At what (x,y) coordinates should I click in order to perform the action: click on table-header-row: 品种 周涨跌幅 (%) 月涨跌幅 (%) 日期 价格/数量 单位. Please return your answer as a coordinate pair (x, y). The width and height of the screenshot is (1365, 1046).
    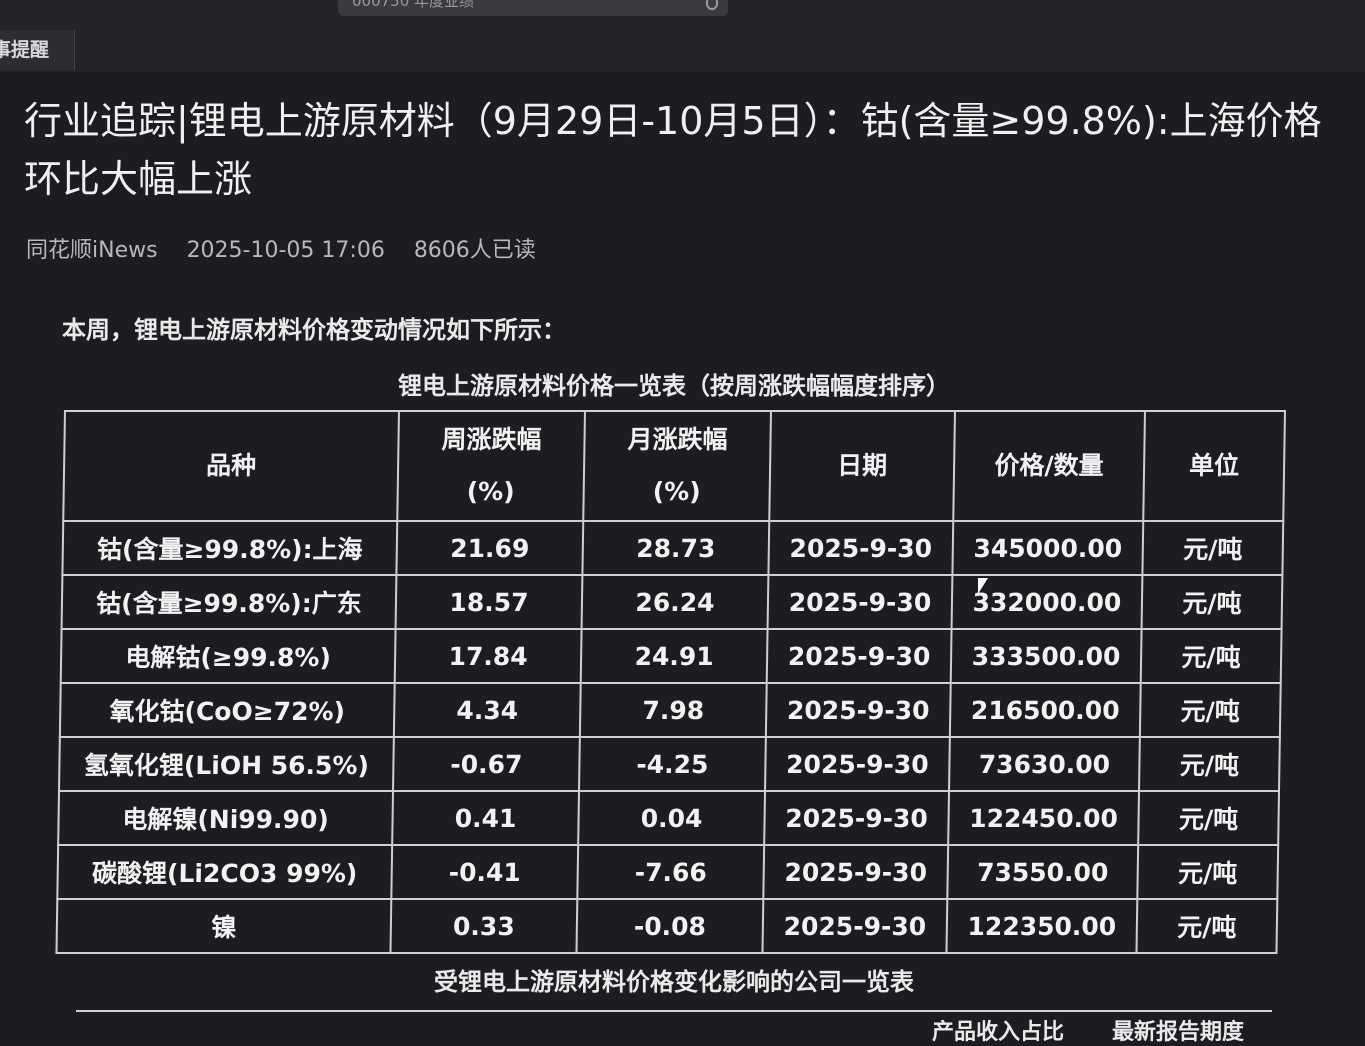
    Looking at the image, I should click on (674, 466).